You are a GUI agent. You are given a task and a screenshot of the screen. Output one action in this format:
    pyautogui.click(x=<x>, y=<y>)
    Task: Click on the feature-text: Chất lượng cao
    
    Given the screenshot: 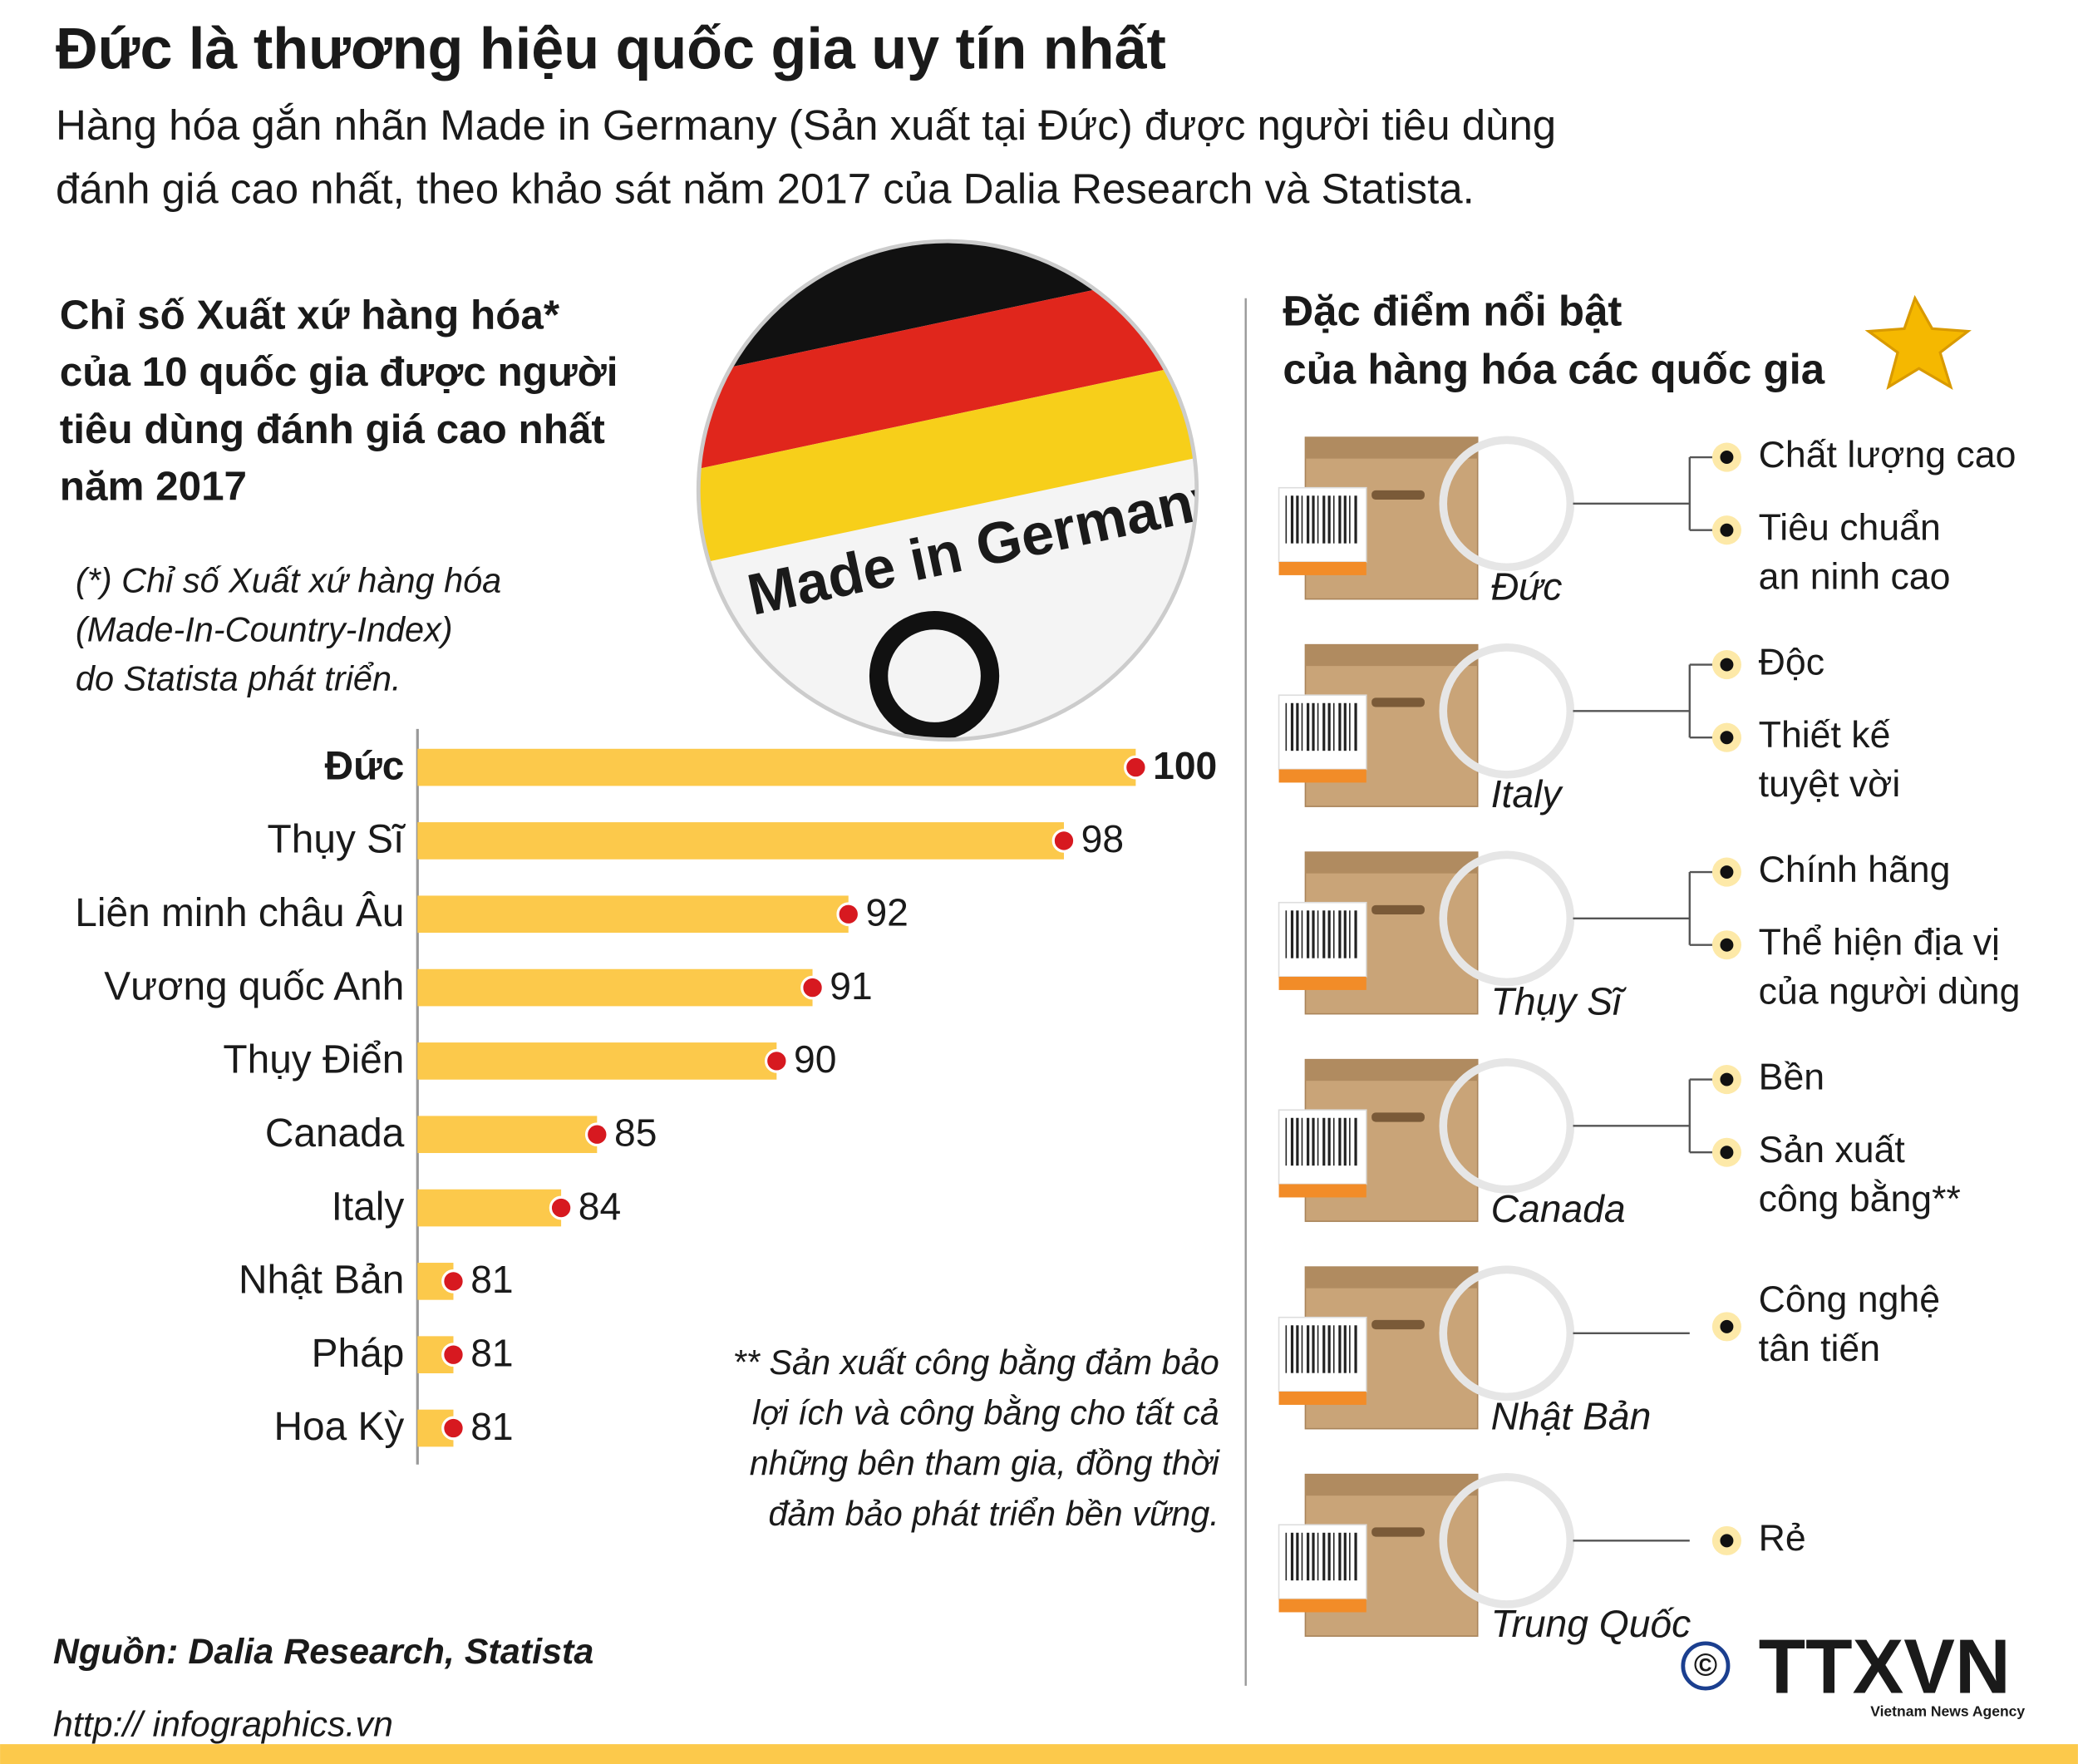 What is the action you would take?
    pyautogui.click(x=1888, y=455)
    